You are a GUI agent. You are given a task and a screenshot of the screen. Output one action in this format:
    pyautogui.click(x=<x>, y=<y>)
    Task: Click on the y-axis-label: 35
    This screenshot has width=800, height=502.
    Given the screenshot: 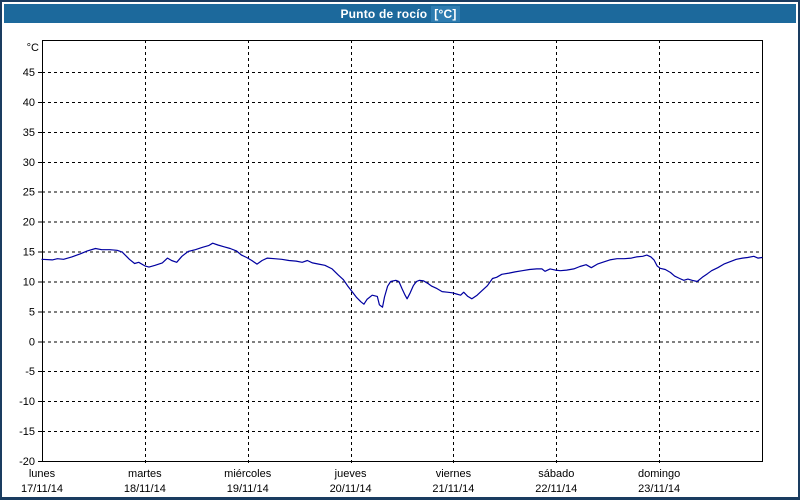 What is the action you would take?
    pyautogui.click(x=29, y=133)
    